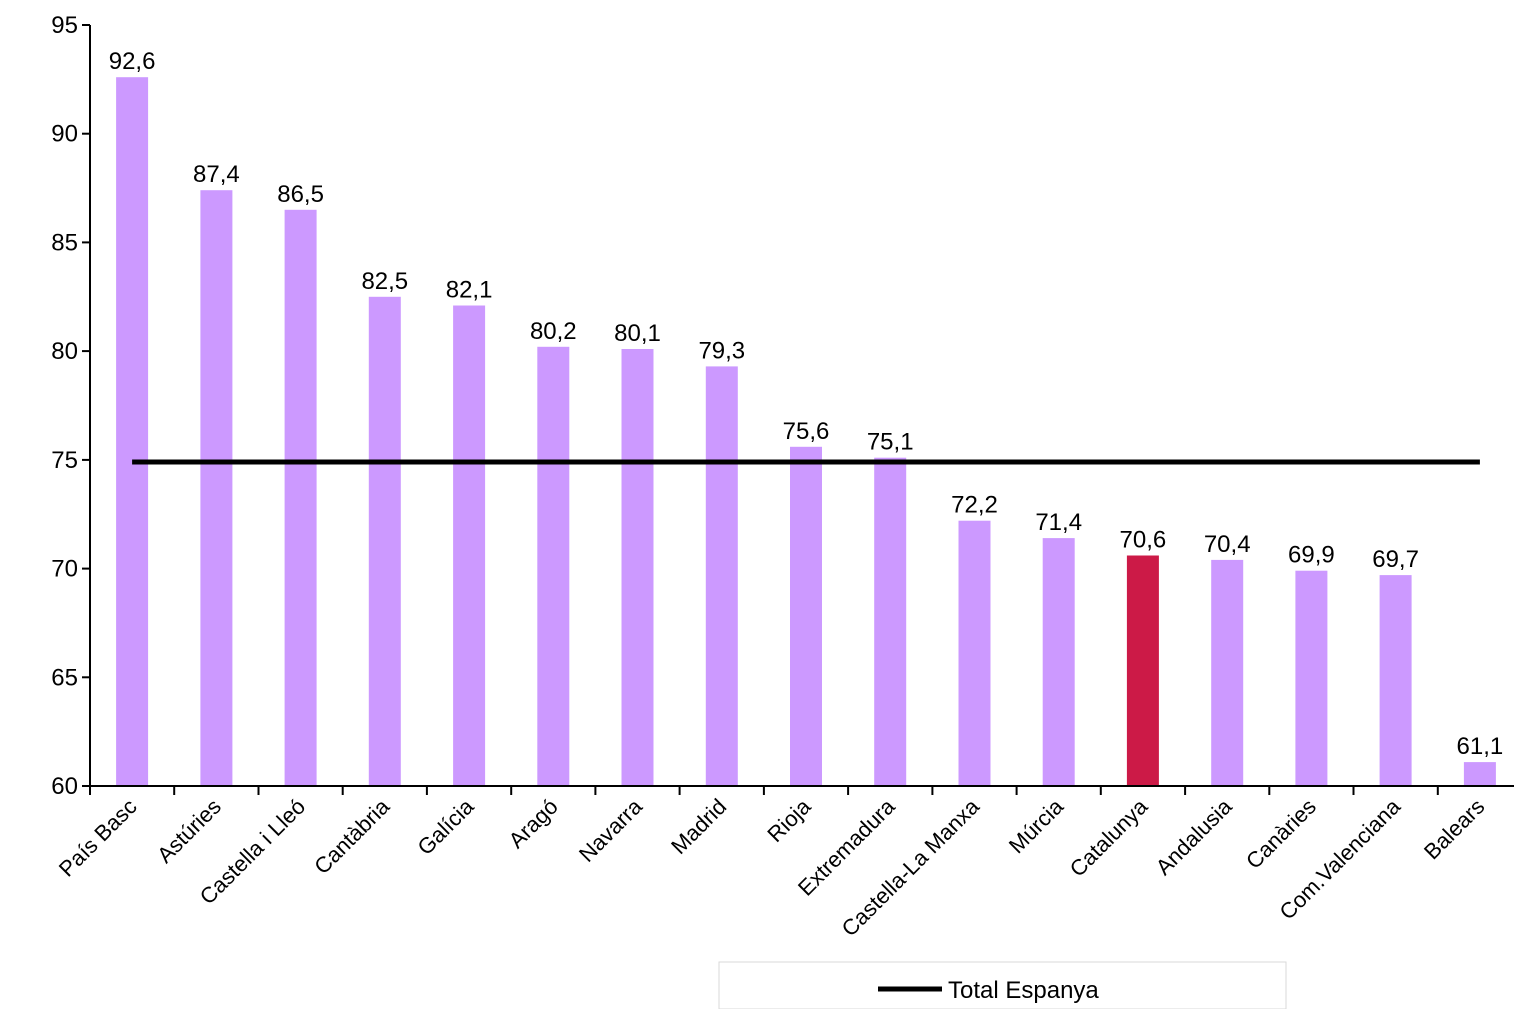  I want to click on y-tick-label: 95, so click(64, 25).